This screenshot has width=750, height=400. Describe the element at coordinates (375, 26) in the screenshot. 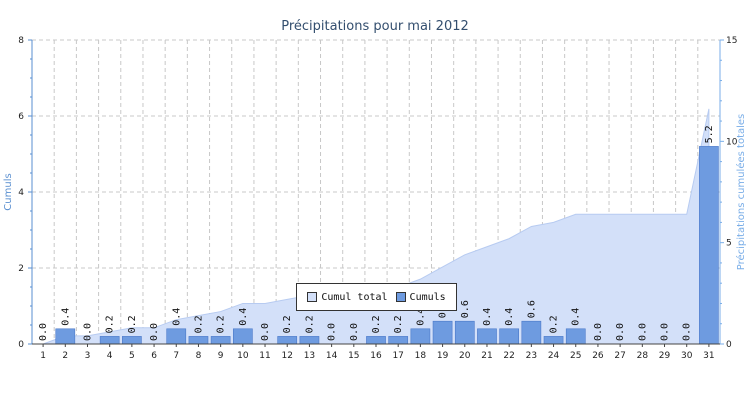

I see `chart-title: Précipitations pour mai 2012` at that location.